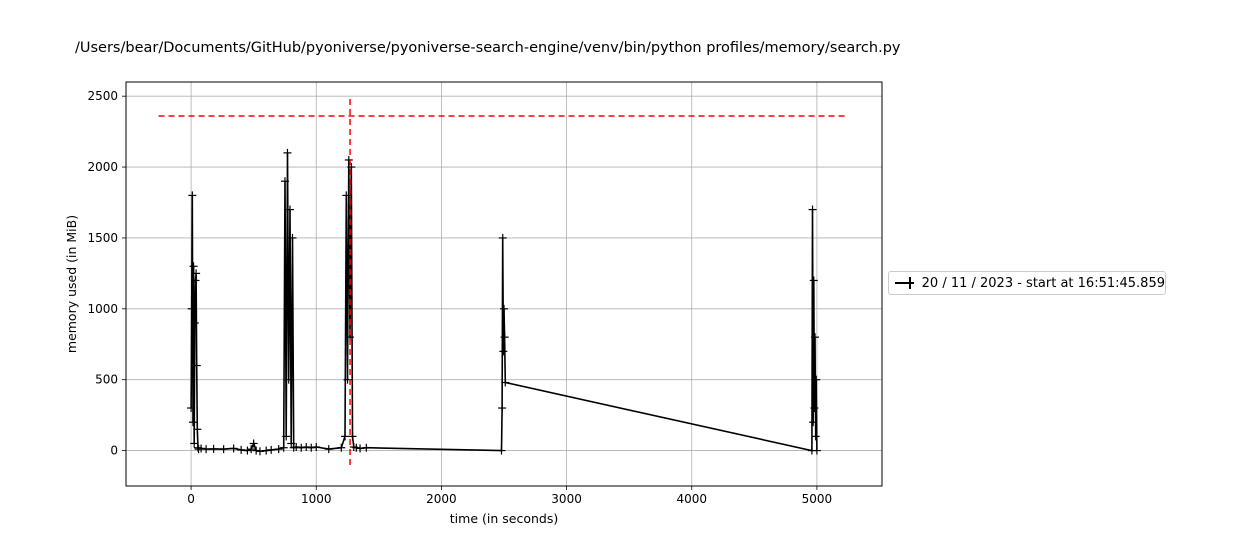  Describe the element at coordinates (504, 518) in the screenshot. I see `x-axis-label: time (in seconds)` at that location.